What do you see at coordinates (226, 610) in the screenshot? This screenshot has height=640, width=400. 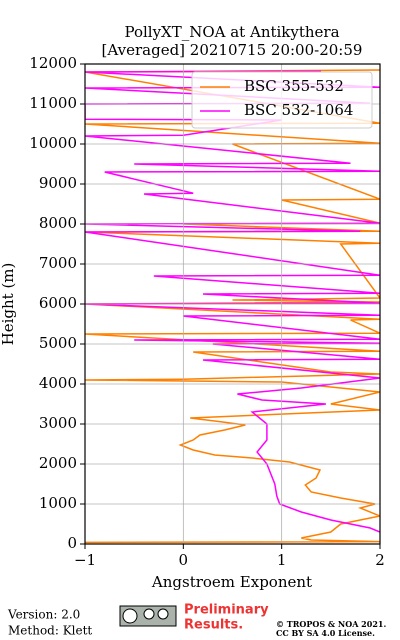 I see `preliminary: Preliminary` at bounding box center [226, 610].